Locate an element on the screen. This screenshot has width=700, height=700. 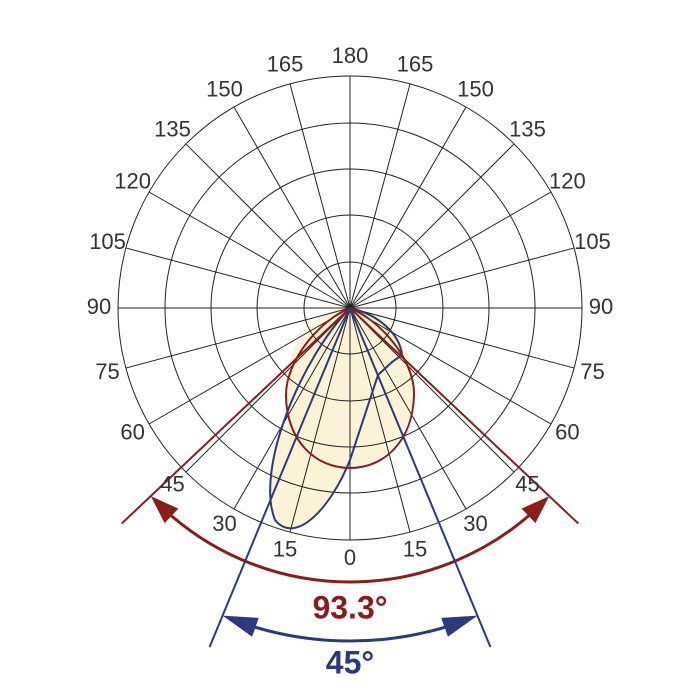
blue-curve is located at coordinates (336, 418).